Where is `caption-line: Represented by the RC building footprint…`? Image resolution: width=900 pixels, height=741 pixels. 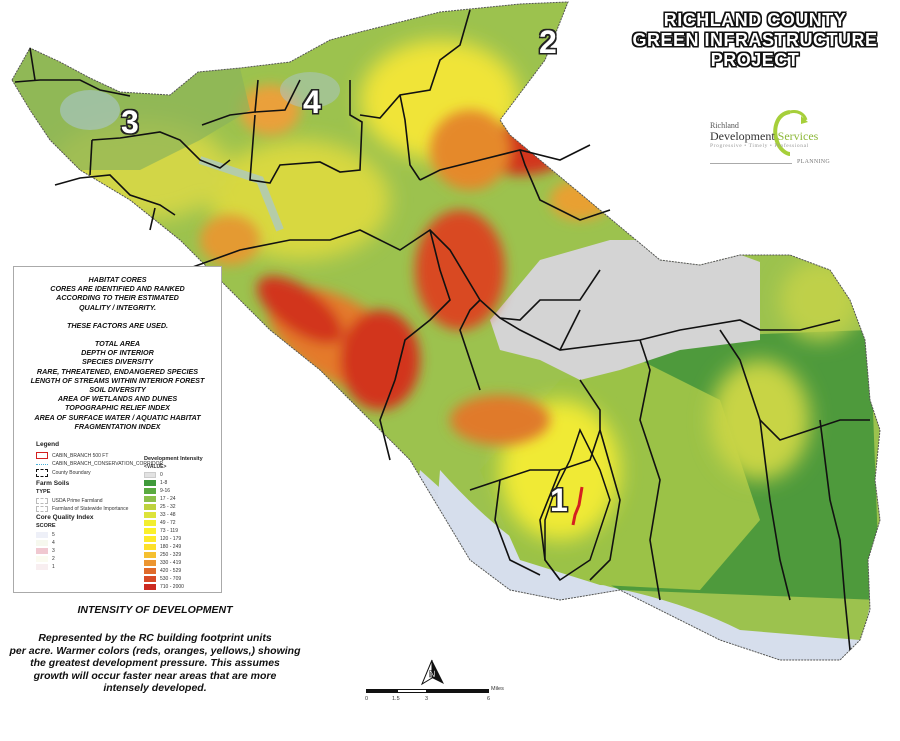 caption-line: Represented by the RC building footprint… is located at coordinates (155, 638).